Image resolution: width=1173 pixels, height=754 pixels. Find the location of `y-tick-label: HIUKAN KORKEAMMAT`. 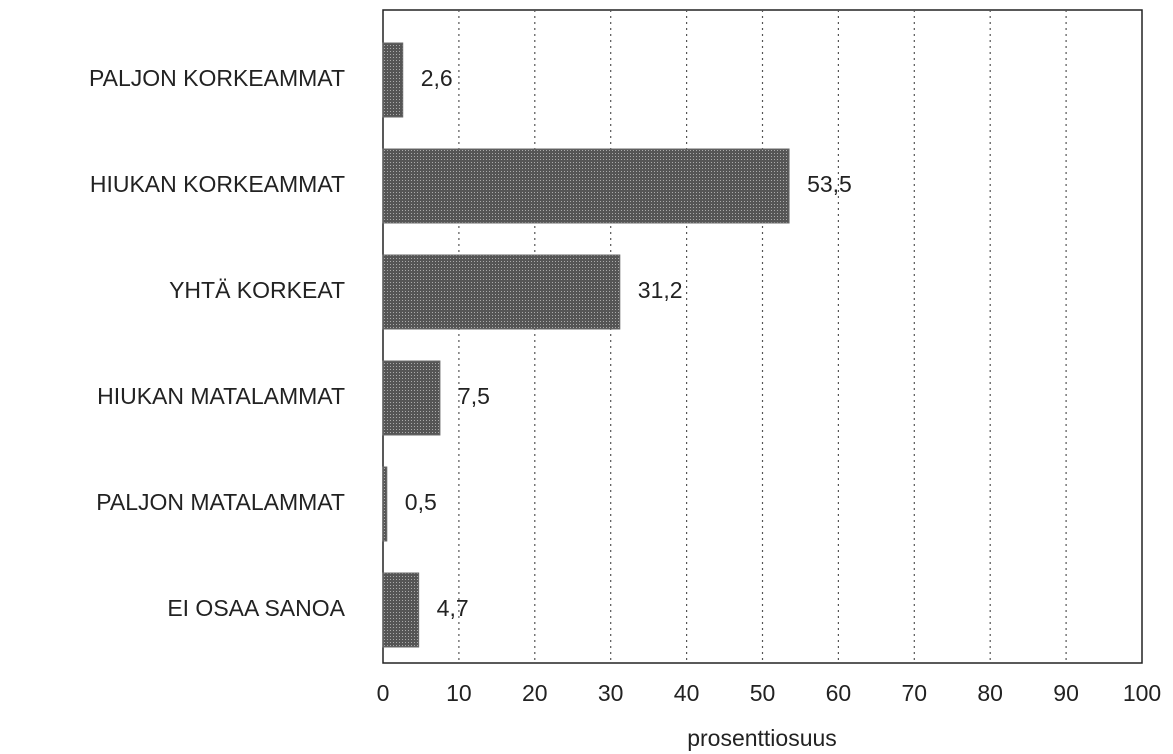

y-tick-label: HIUKAN KORKEAMMAT is located at coordinates (217, 184).